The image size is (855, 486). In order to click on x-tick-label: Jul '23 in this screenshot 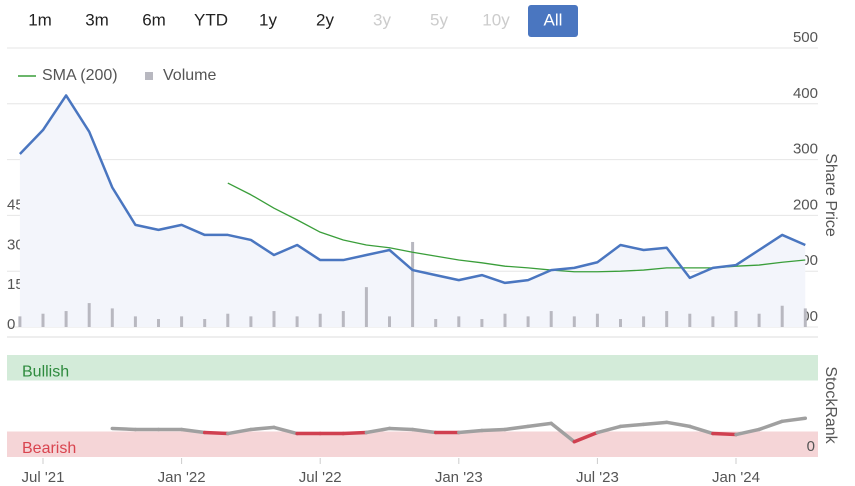, I will do `click(597, 477)`.